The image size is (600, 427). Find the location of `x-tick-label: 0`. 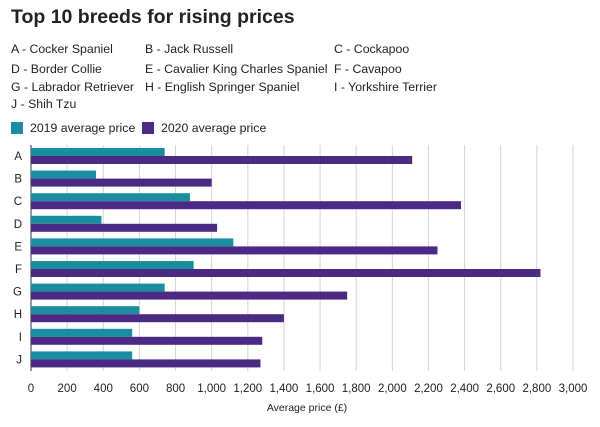

x-tick-label: 0 is located at coordinates (31, 389).